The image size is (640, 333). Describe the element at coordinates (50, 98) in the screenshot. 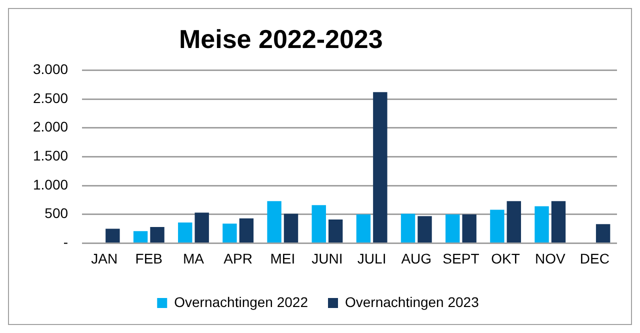

I see `y-tick-label: 2.500` at that location.